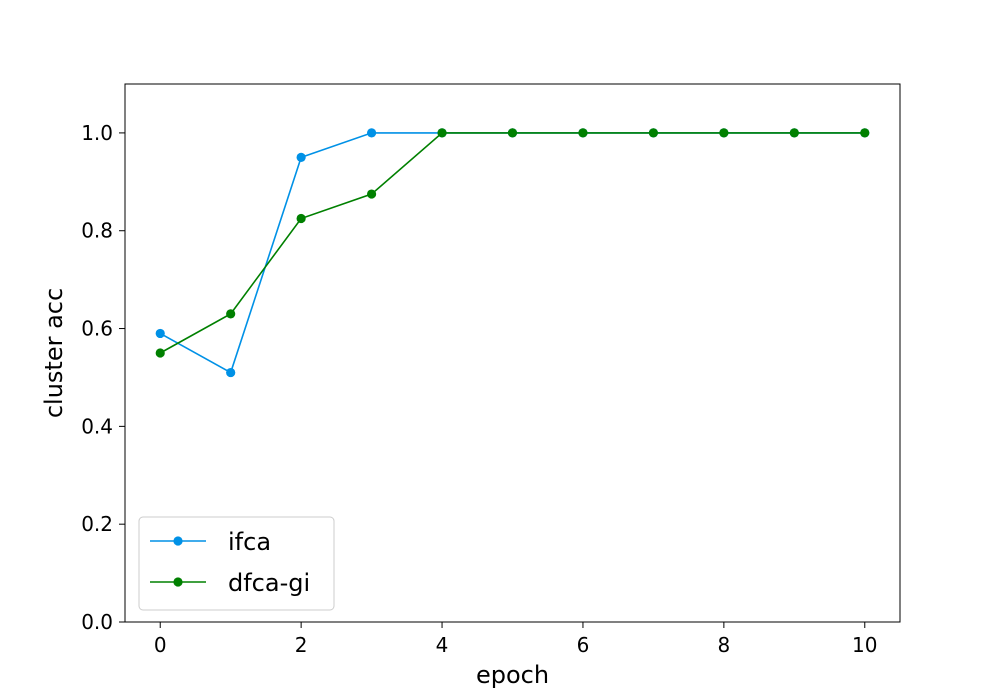 The image size is (1000, 700). I want to click on legend-label: dfca-gi, so click(269, 583).